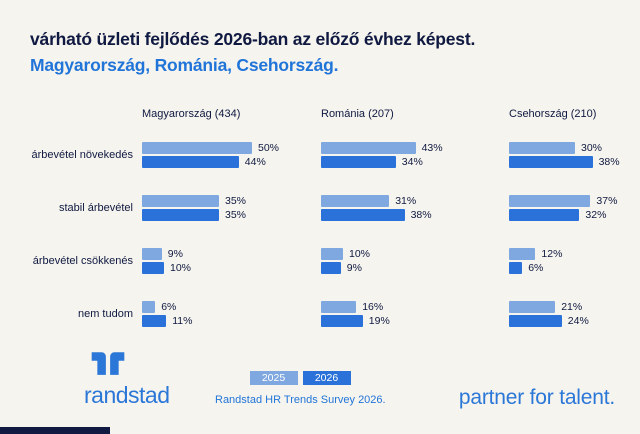 This screenshot has width=640, height=434. Describe the element at coordinates (574, 274) in the screenshot. I see `bar-group-cell: 12% 6%` at that location.